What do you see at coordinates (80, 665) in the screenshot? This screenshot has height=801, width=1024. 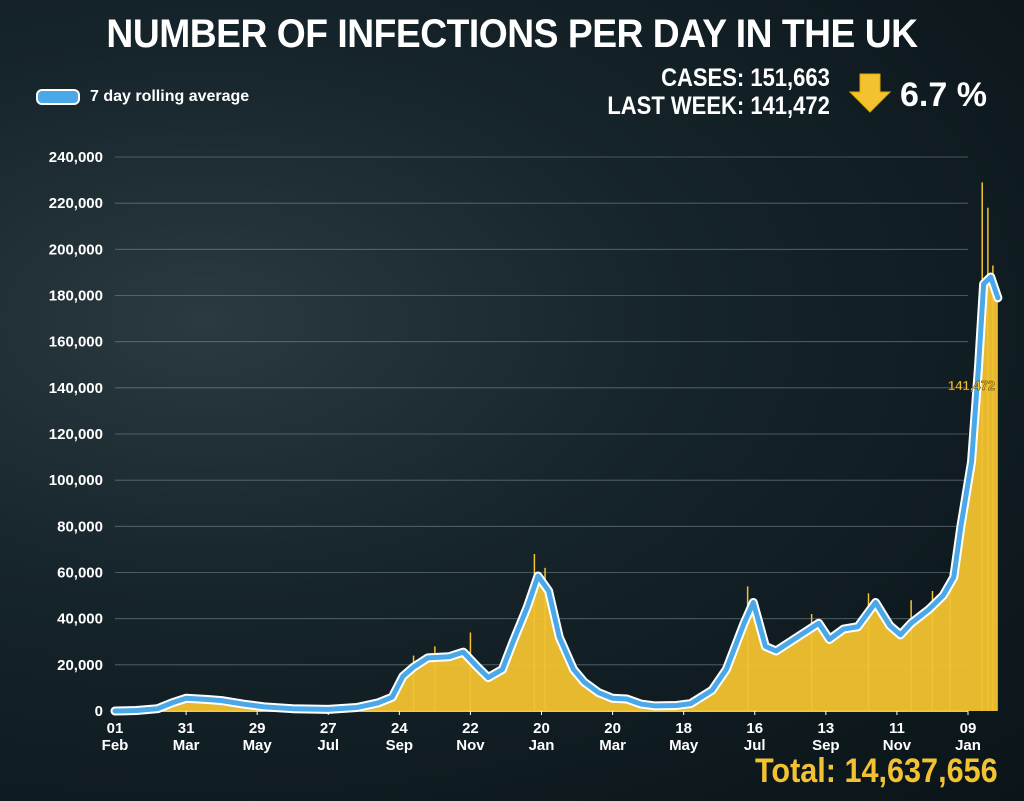 I see `y-tick-label: 20,000` at bounding box center [80, 665].